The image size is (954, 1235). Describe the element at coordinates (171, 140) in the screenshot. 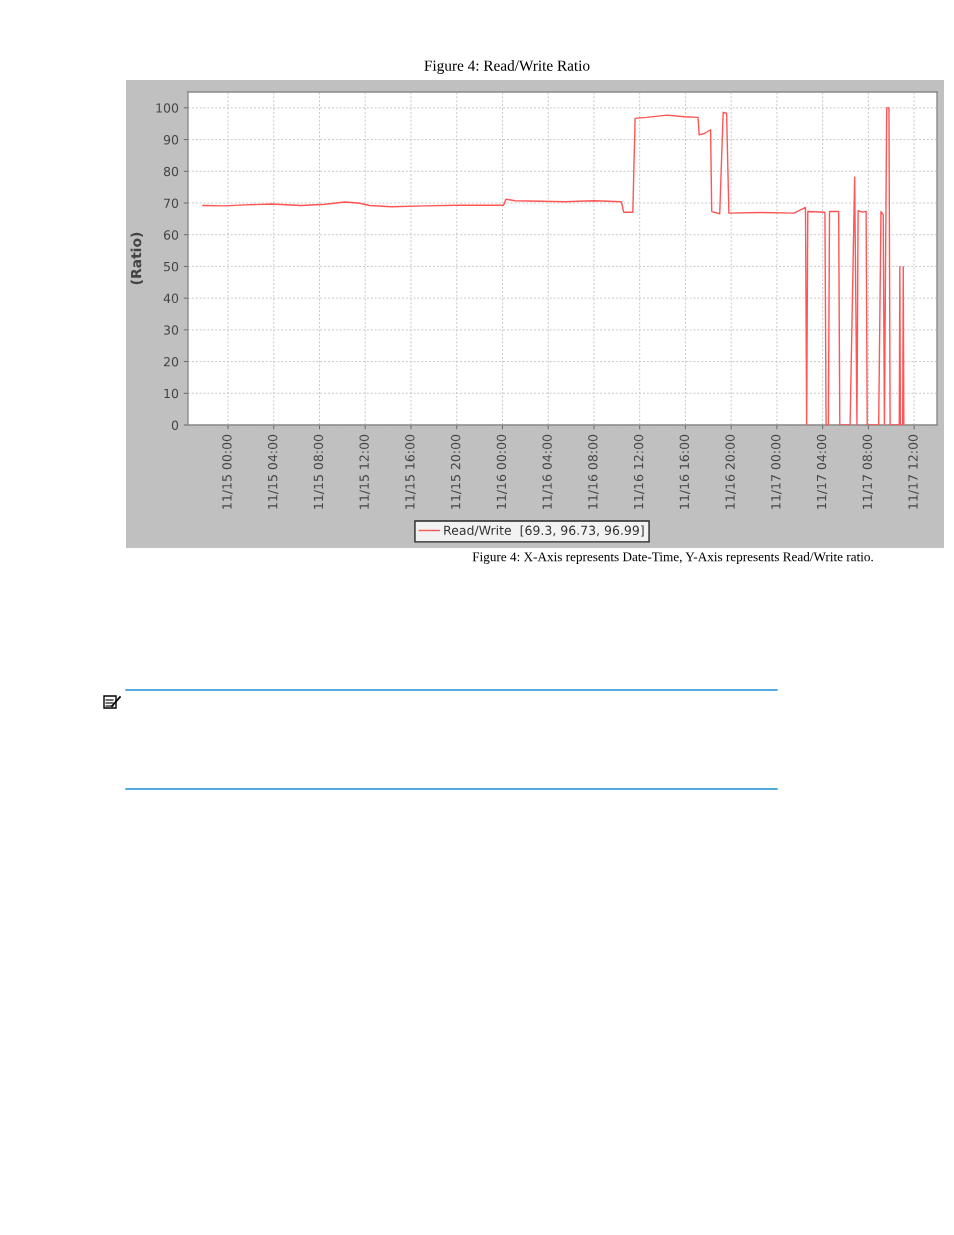

I see `y-tick-label: 90` at that location.